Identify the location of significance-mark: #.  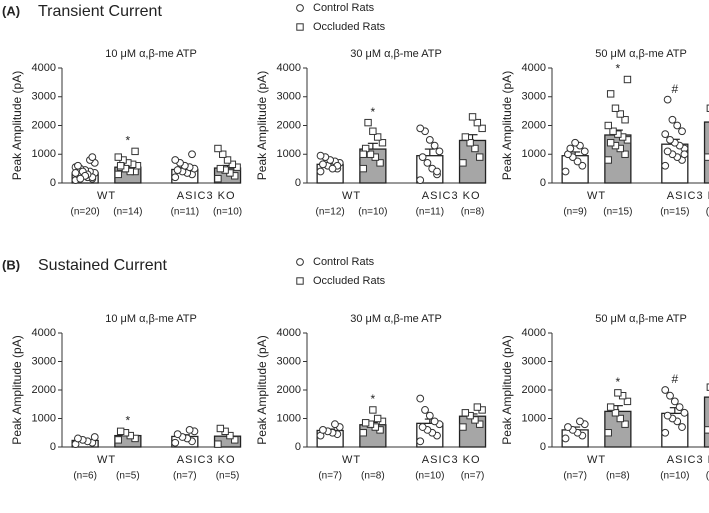
(674, 89).